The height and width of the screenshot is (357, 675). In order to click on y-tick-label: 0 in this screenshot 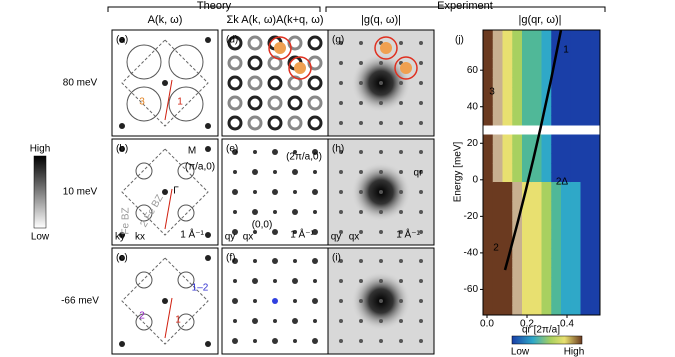, I will do `click(475, 179)`.